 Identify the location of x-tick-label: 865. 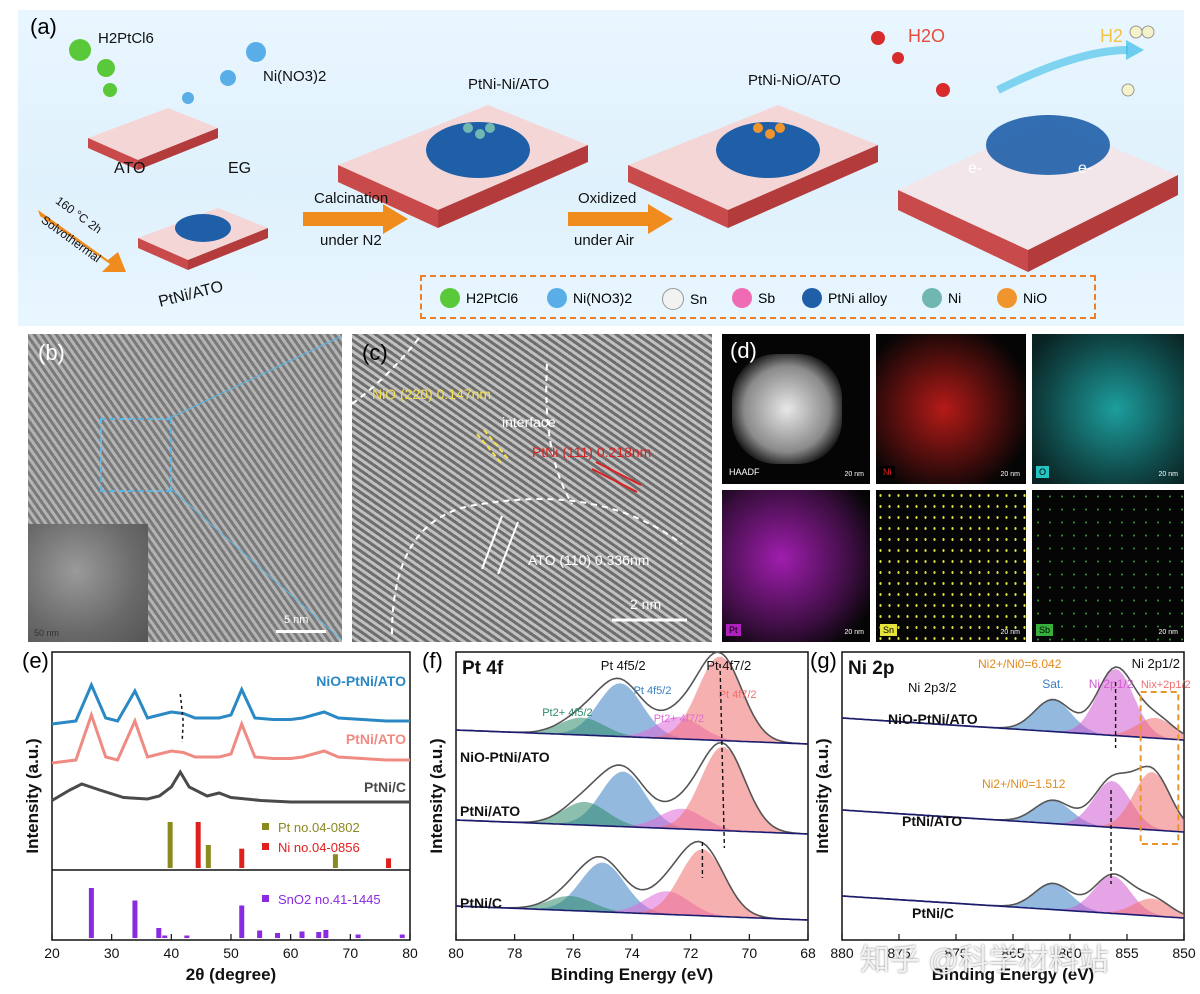
(1013, 953).